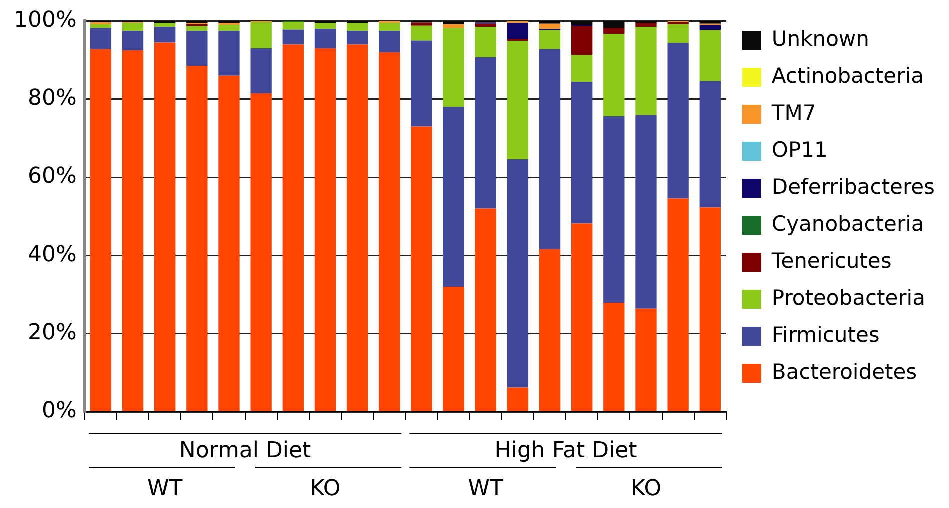  I want to click on y-tick-label: 60%, so click(52, 177).